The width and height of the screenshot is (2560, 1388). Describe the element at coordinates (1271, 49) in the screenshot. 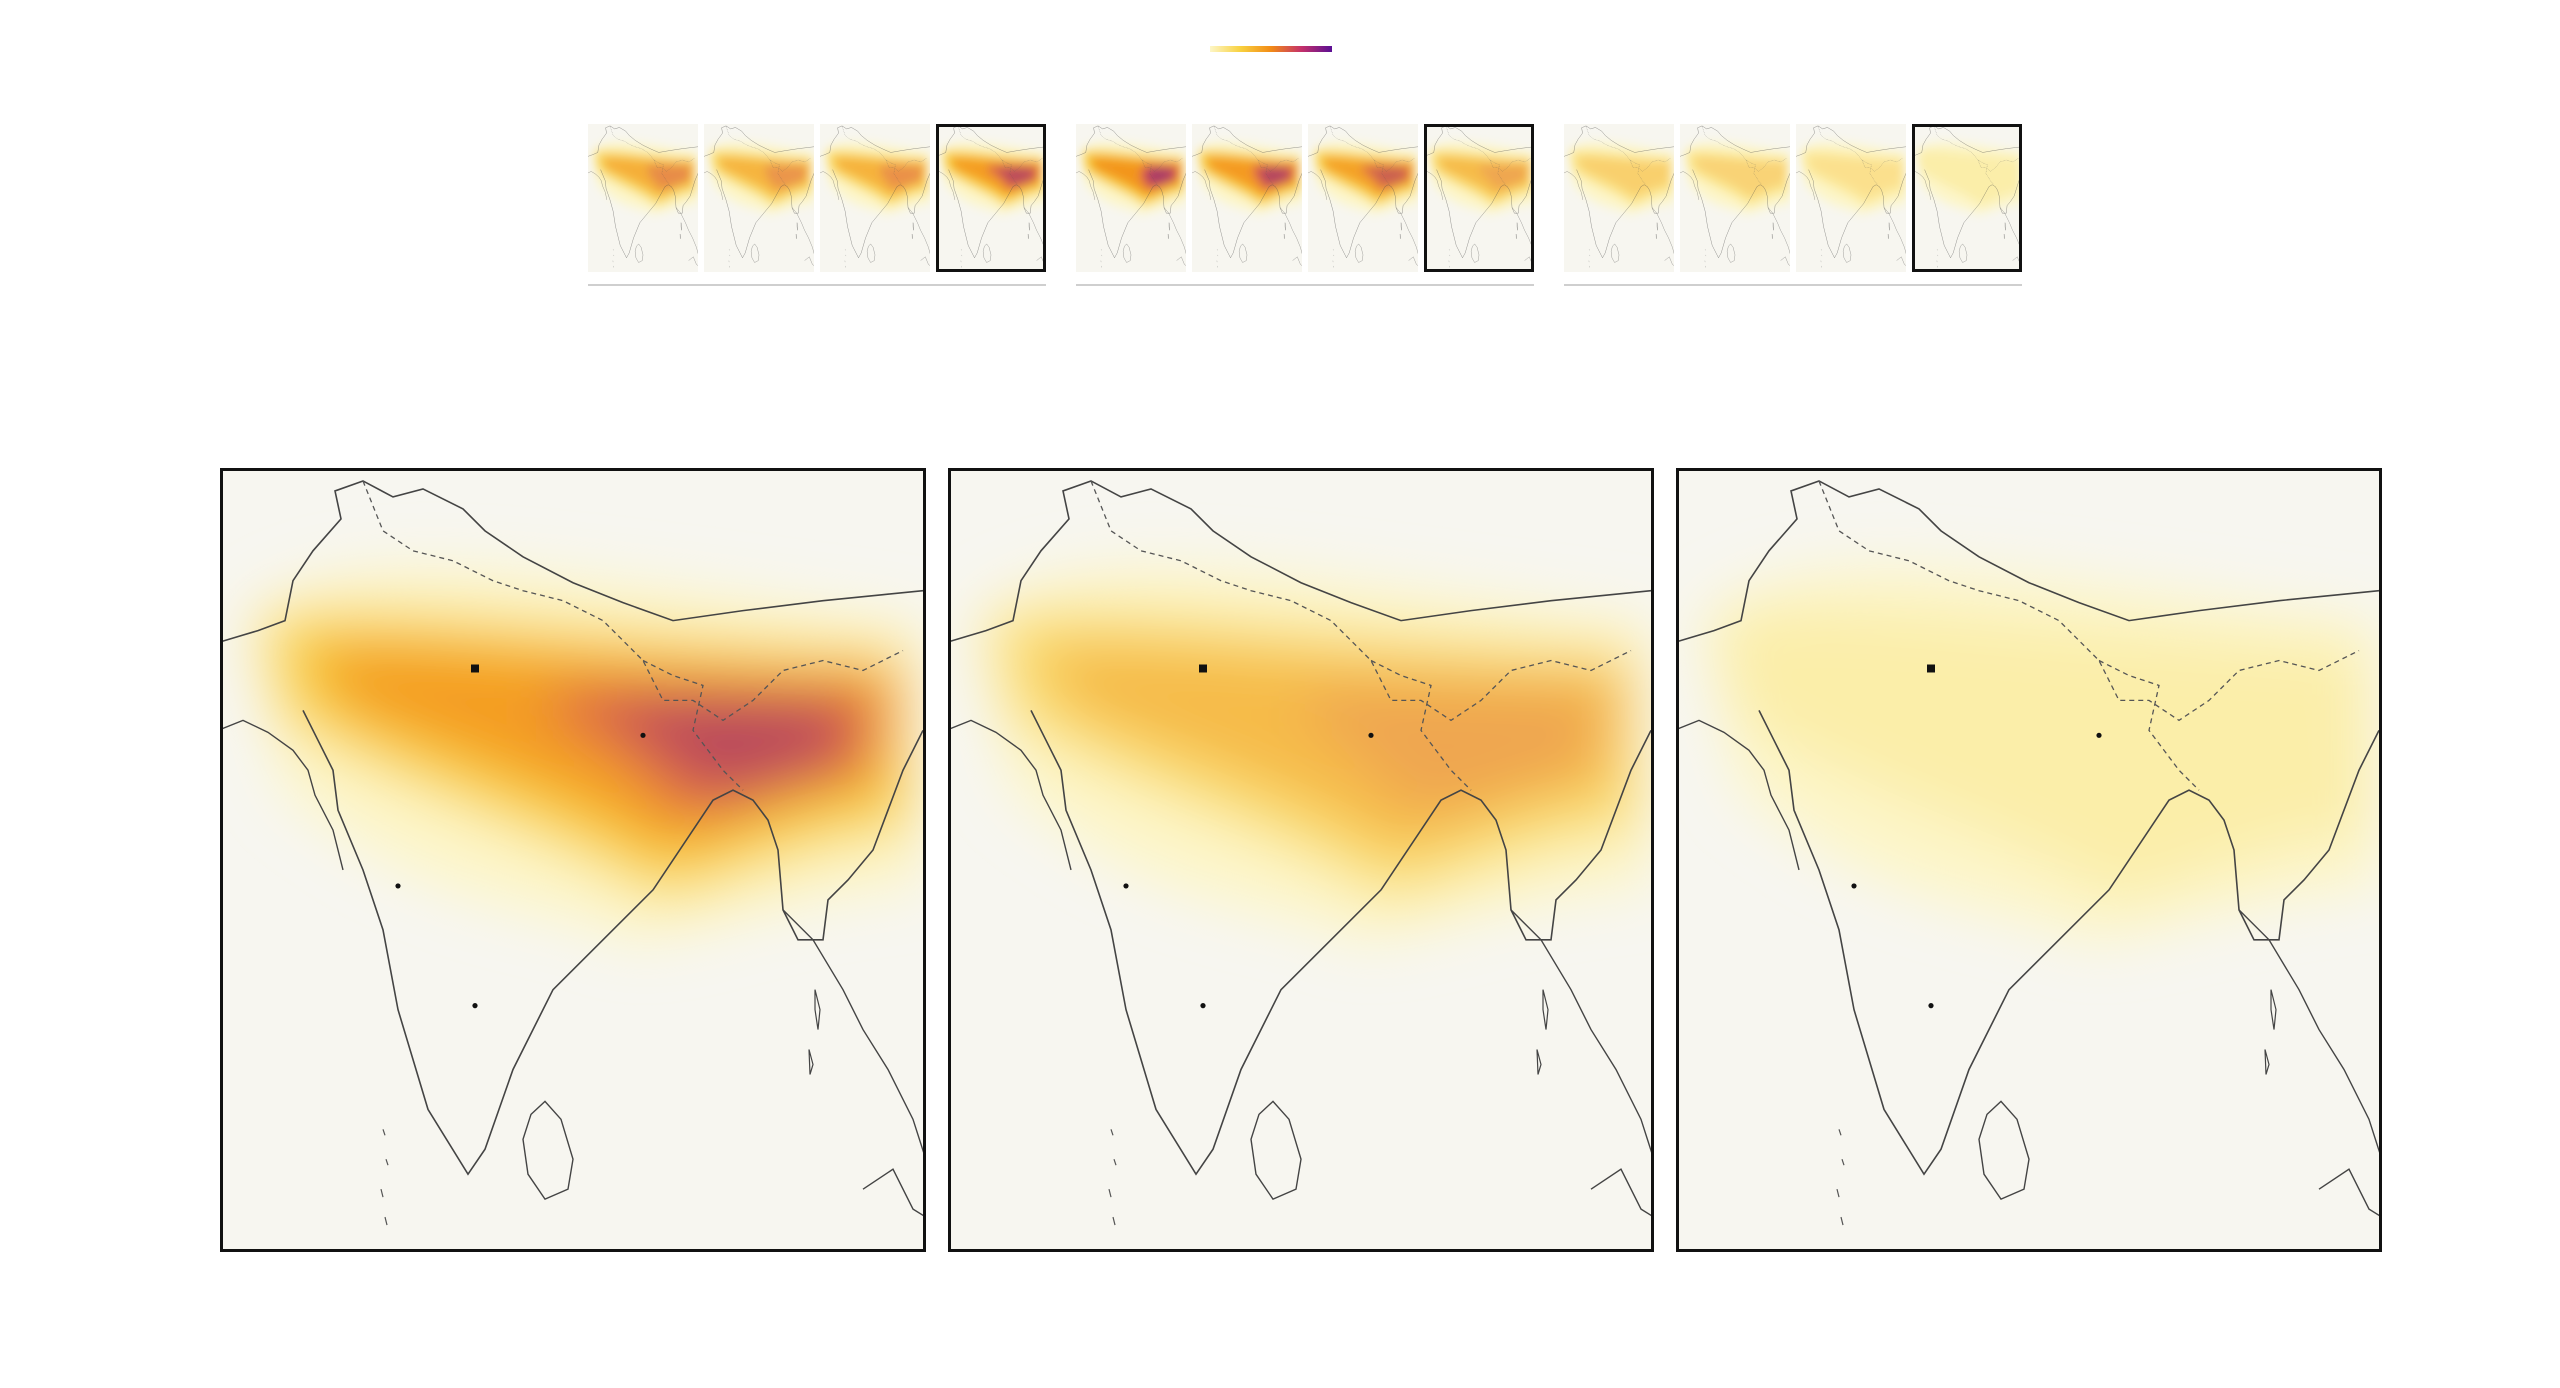

I see `color-scale-legend` at that location.